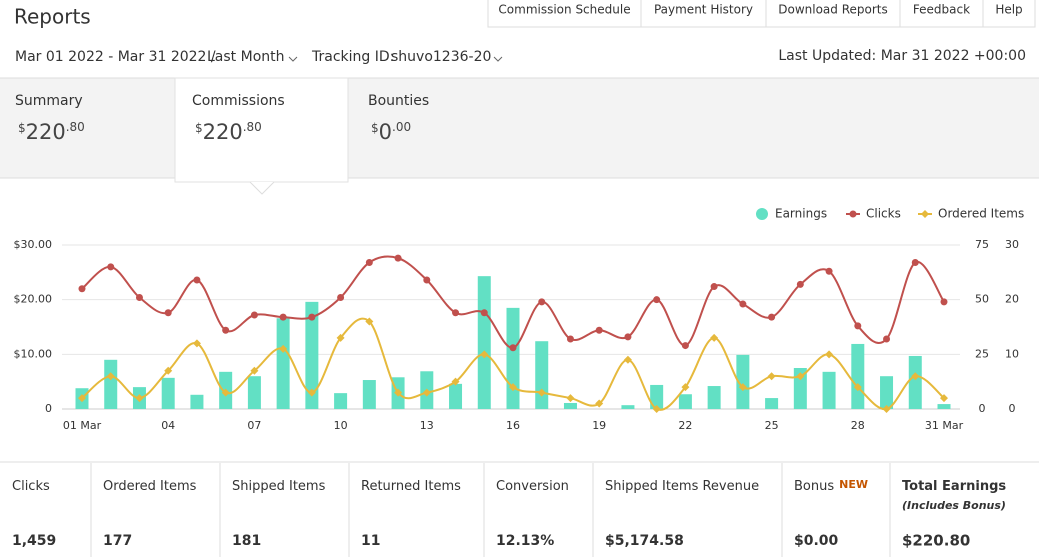 The width and height of the screenshot is (1039, 557). I want to click on y-tick-label: 50, so click(982, 299).